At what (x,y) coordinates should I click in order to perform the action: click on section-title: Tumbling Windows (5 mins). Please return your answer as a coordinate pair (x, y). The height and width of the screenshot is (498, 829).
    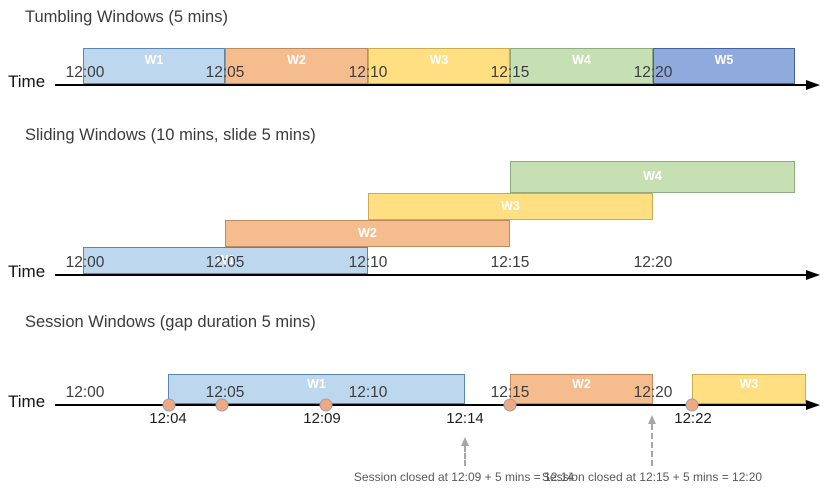
    Looking at the image, I should click on (126, 17).